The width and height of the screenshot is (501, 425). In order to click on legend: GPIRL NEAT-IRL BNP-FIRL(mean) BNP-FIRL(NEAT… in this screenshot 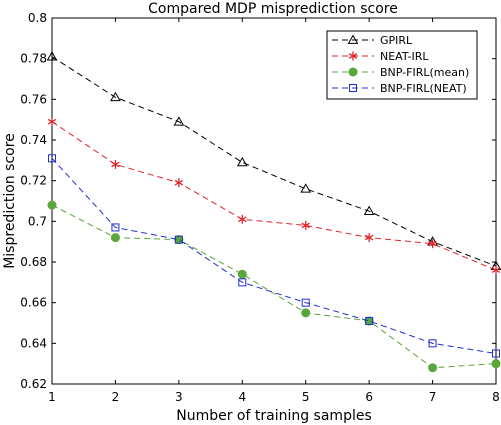, I will do `click(402, 65)`.